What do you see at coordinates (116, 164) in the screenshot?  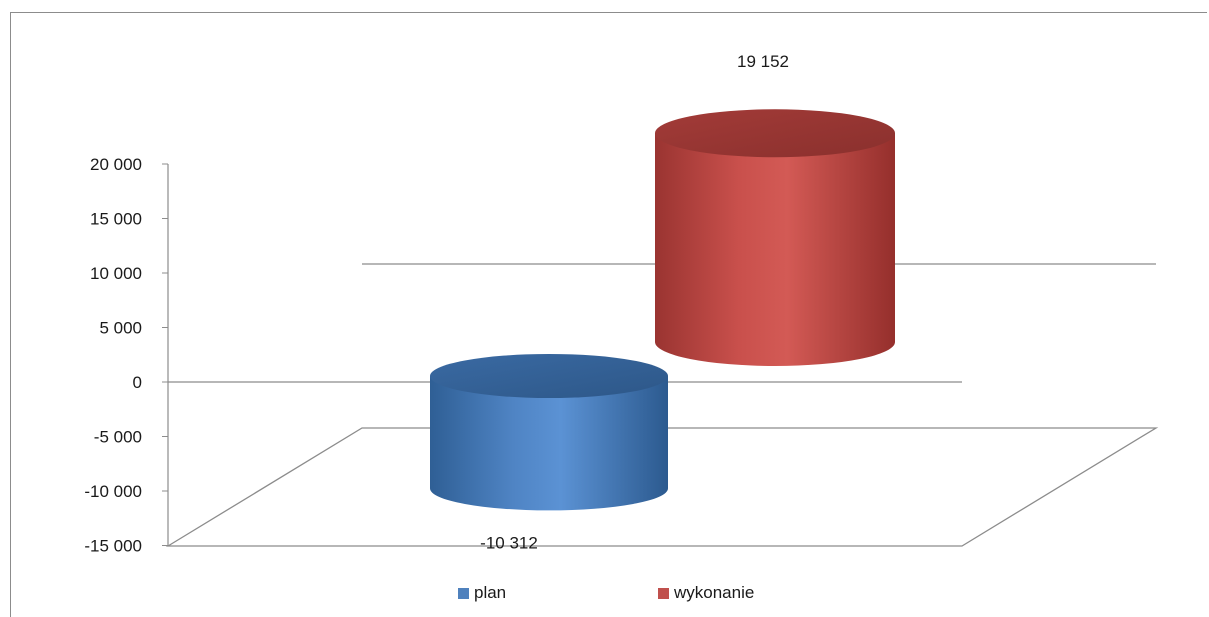 I see `y-tick-label: 20 000` at bounding box center [116, 164].